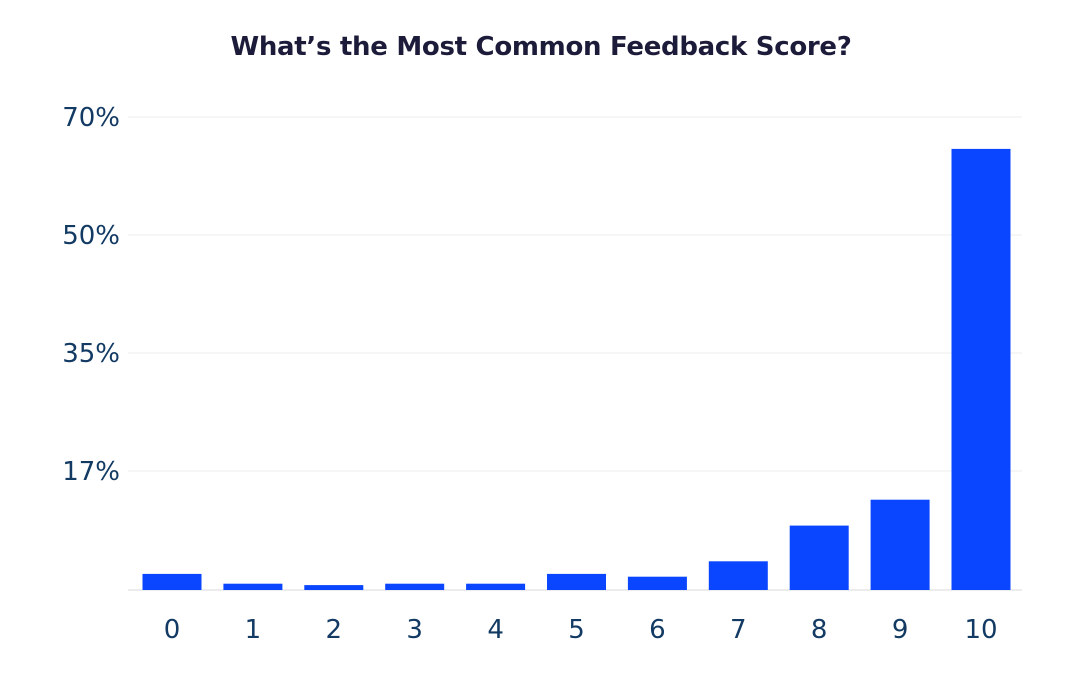 The width and height of the screenshot is (1082, 692). Describe the element at coordinates (91, 236) in the screenshot. I see `y-tick-label: 50%` at that location.